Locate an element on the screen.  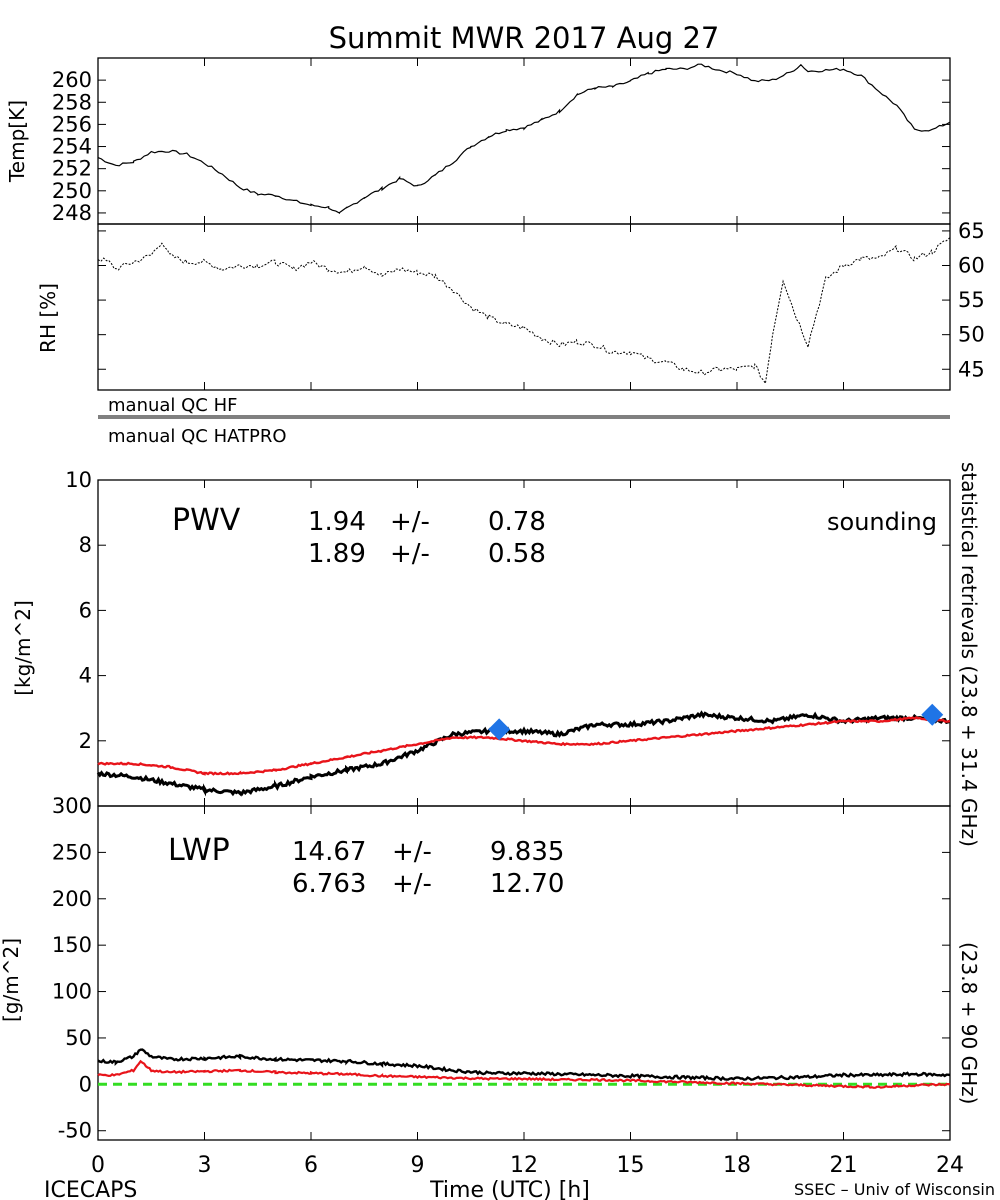
x-tick-label: 18 is located at coordinates (737, 1165).